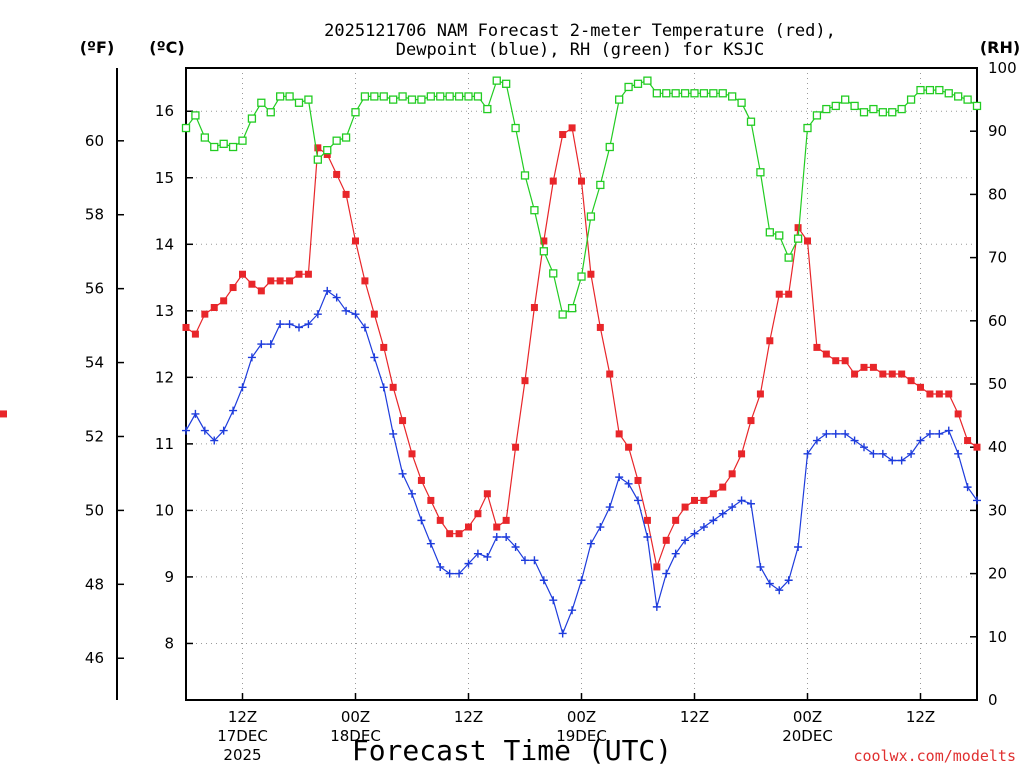 This screenshot has height=768, width=1024. What do you see at coordinates (242, 736) in the screenshot?
I see `x-tick-label: 17DEC` at bounding box center [242, 736].